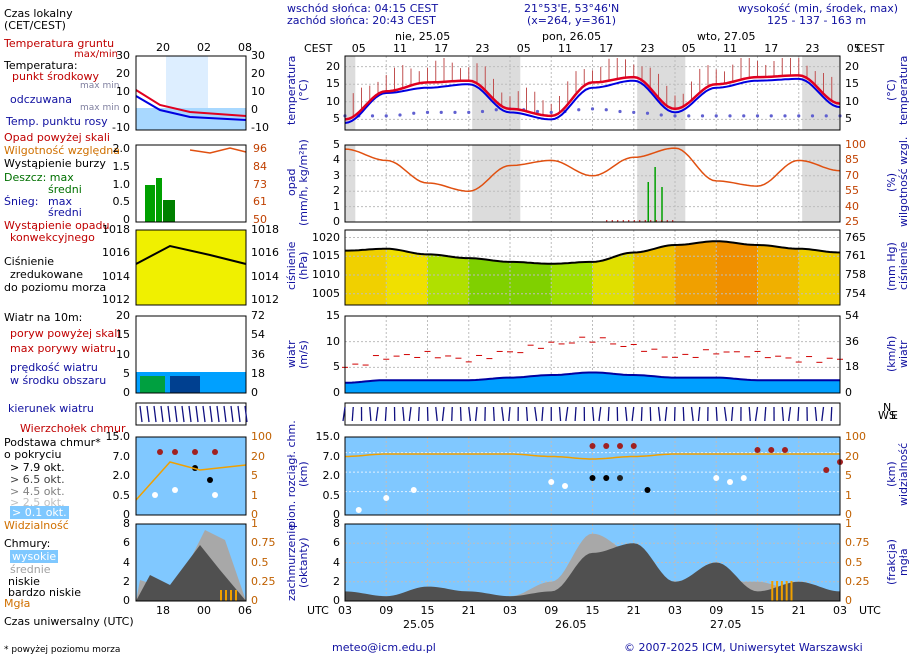 Image resolution: width=910 pixels, height=660 pixels. What do you see at coordinates (254, 514) in the screenshot?
I see `legend-cloud-tick-r-4: 0` at bounding box center [254, 514].